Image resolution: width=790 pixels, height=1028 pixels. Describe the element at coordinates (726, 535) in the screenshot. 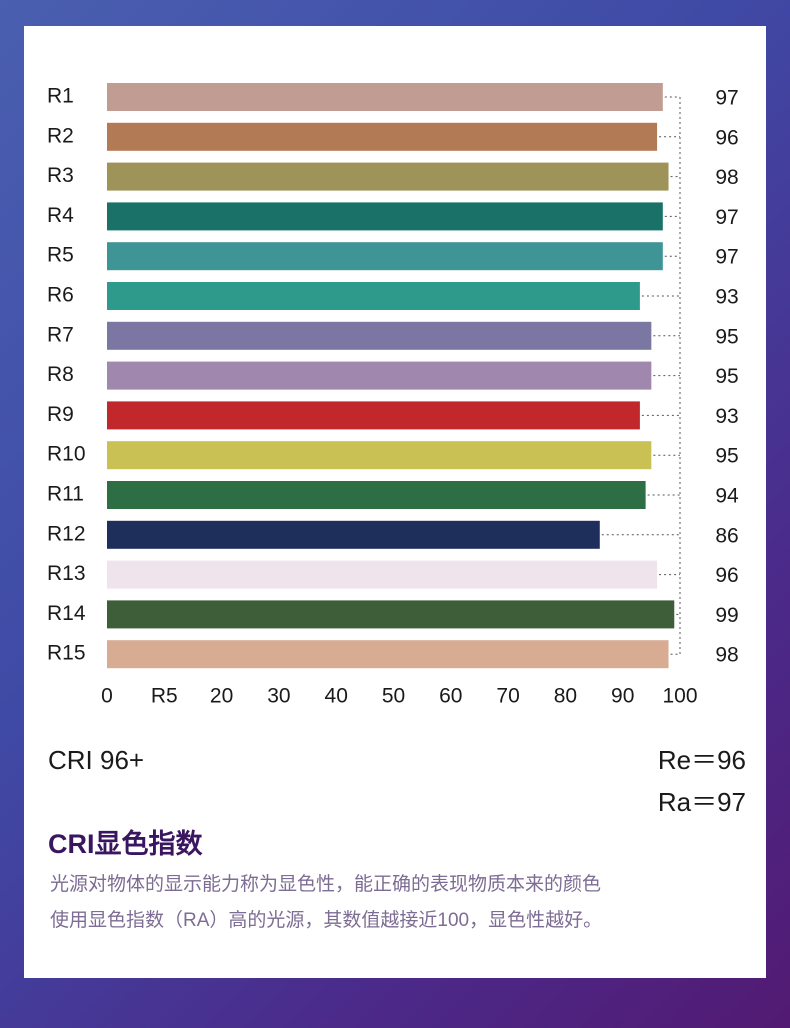

I see `value-label: 86` at that location.